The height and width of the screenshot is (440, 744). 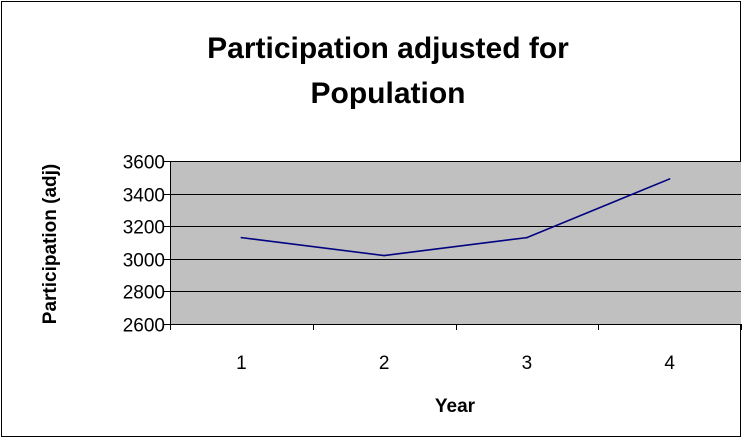 What do you see at coordinates (144, 163) in the screenshot?
I see `y-tick-label-5: 3600` at bounding box center [144, 163].